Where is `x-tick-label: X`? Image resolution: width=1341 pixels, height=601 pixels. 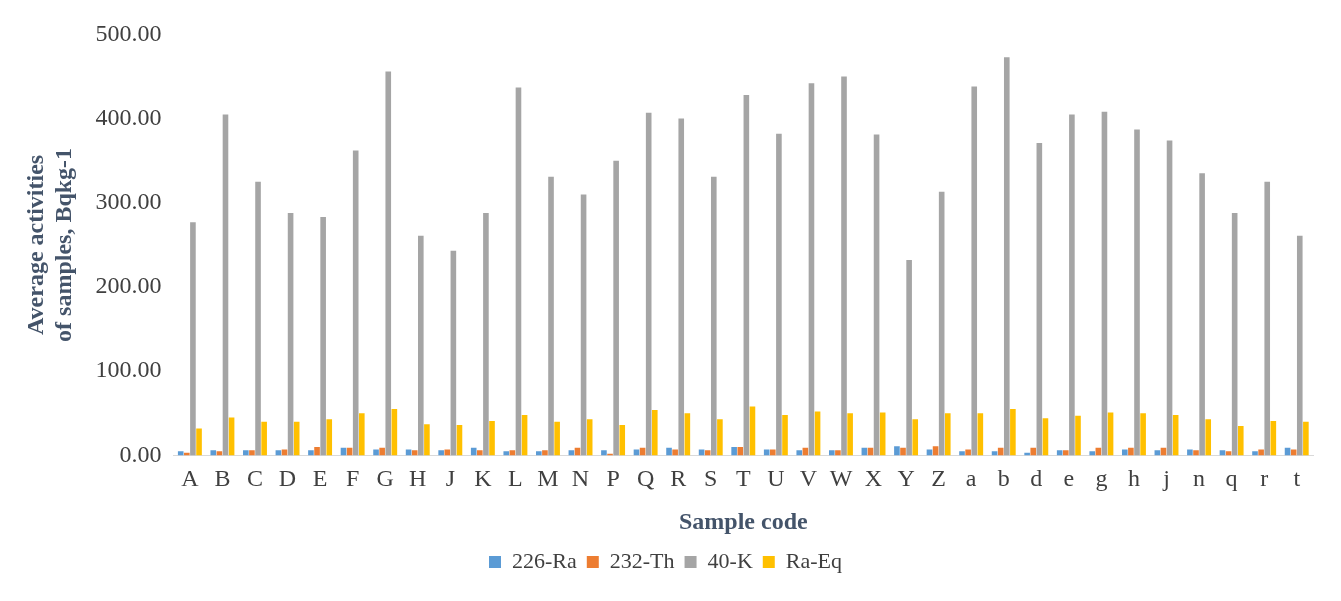
x-tick-label: X is located at coordinates (873, 478).